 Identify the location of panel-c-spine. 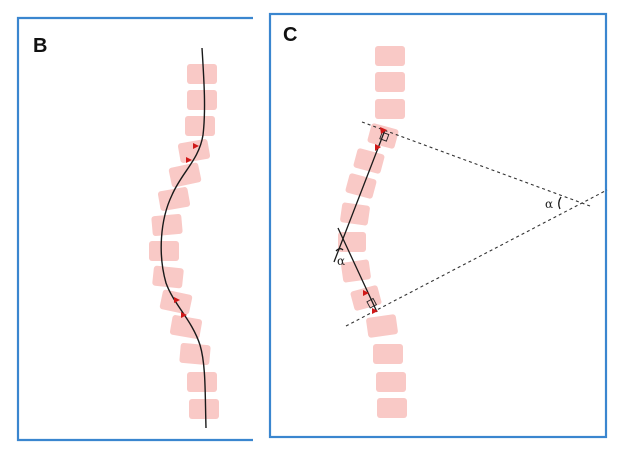
(372, 232).